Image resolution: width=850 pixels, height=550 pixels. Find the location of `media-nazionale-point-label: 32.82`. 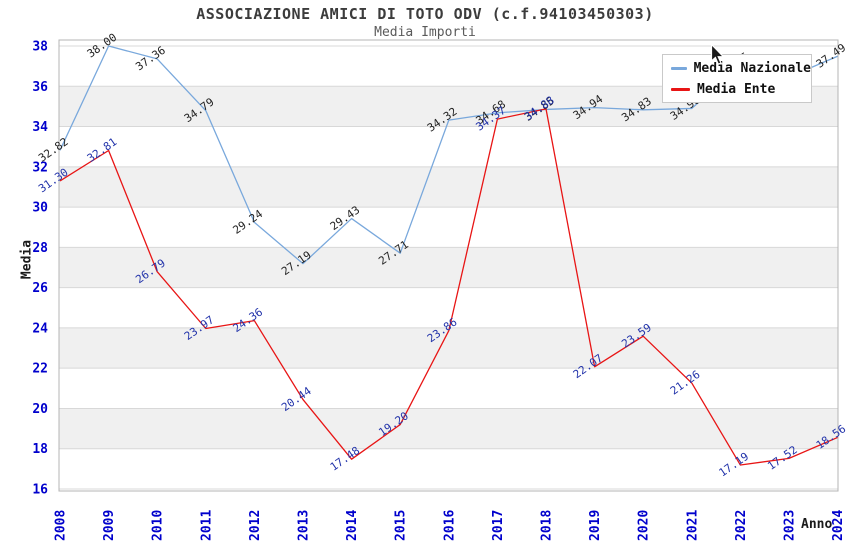

media-nazionale-point-label: 32.82 is located at coordinates (53, 150).